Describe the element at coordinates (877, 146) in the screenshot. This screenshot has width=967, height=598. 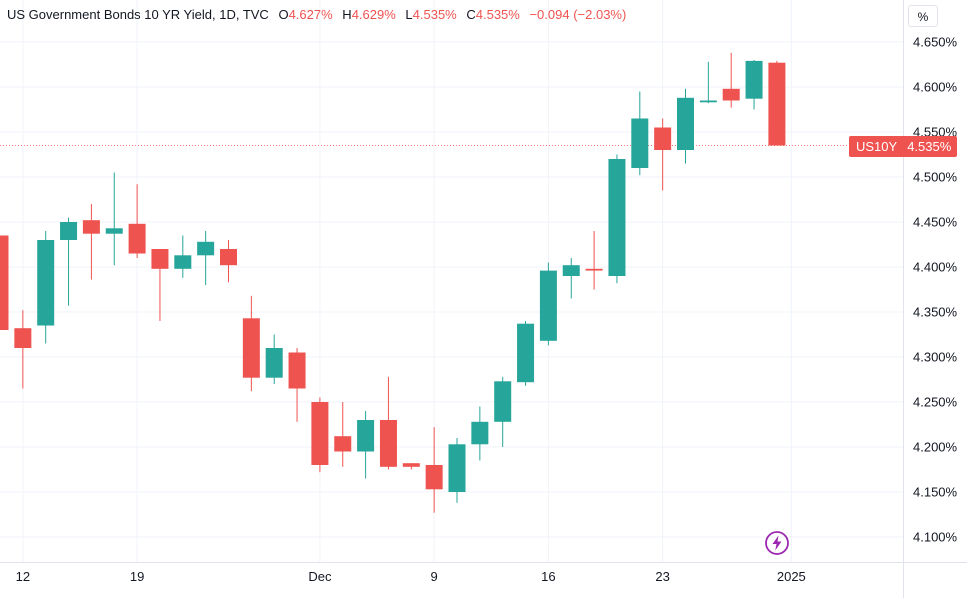
I see `price-badge-symbol: US10Y` at that location.